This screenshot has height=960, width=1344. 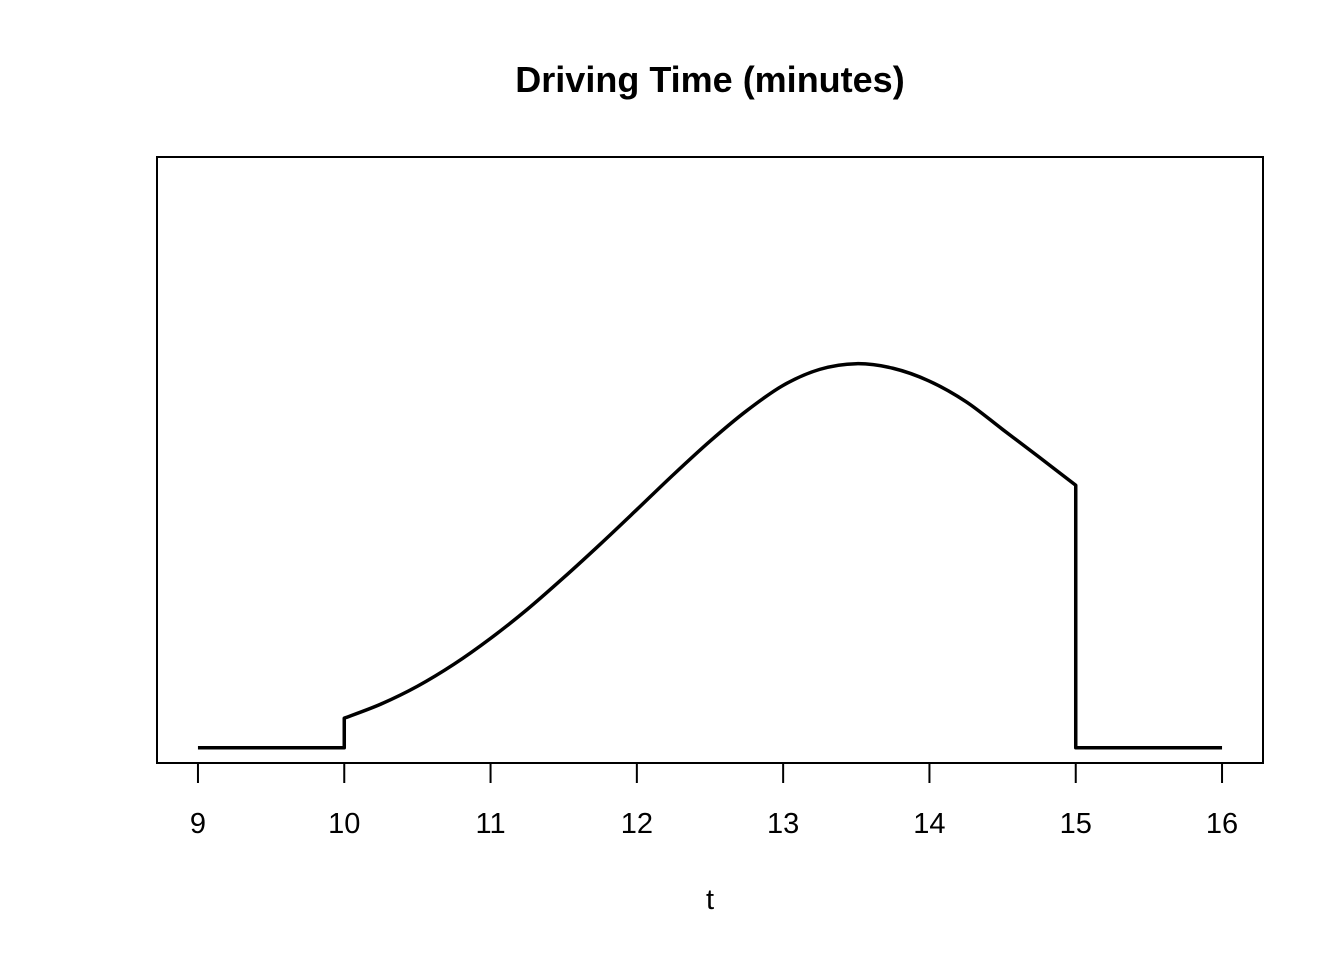 I want to click on x-axis: 9 10 11 12 13 14 15 16, so click(x=714, y=801).